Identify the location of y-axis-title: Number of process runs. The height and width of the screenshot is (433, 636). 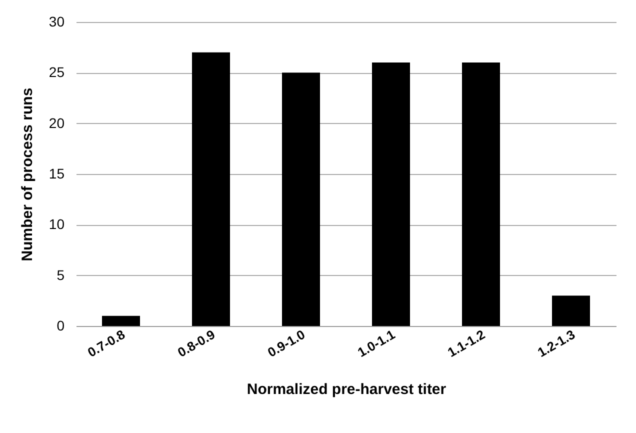
(27, 175).